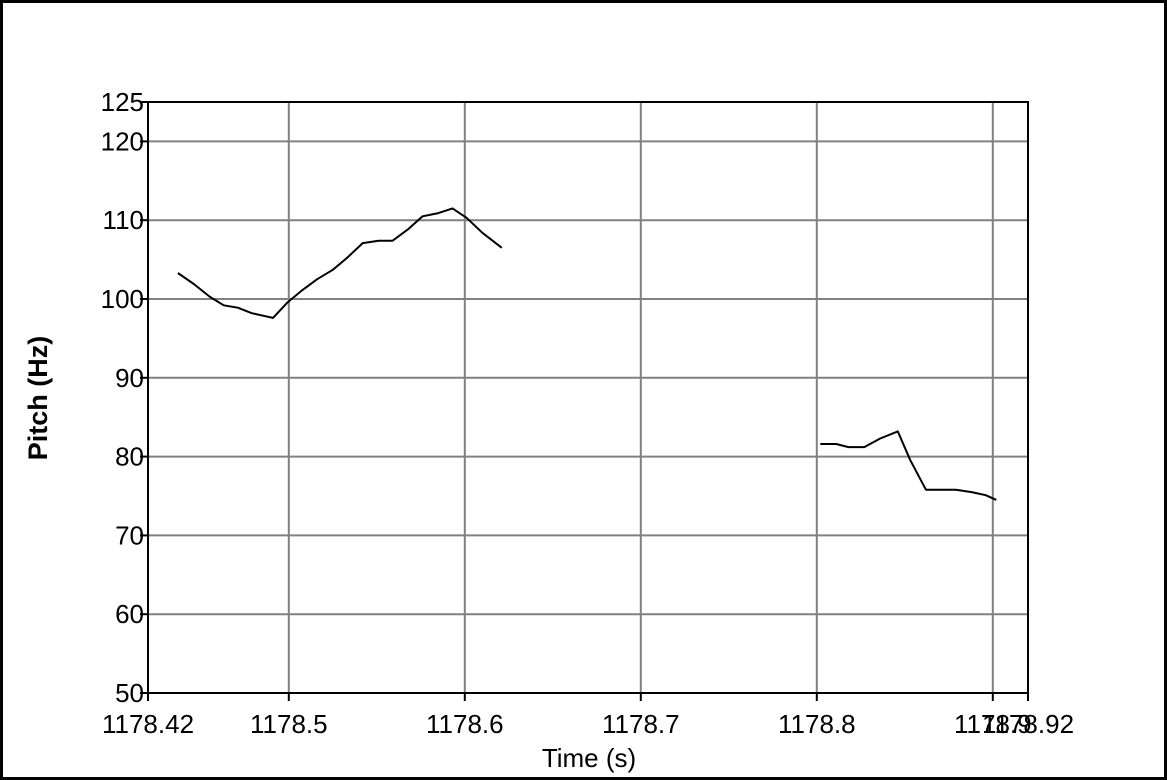 This screenshot has width=1167, height=780. I want to click on x-tick-label: 1178.5, so click(289, 724).